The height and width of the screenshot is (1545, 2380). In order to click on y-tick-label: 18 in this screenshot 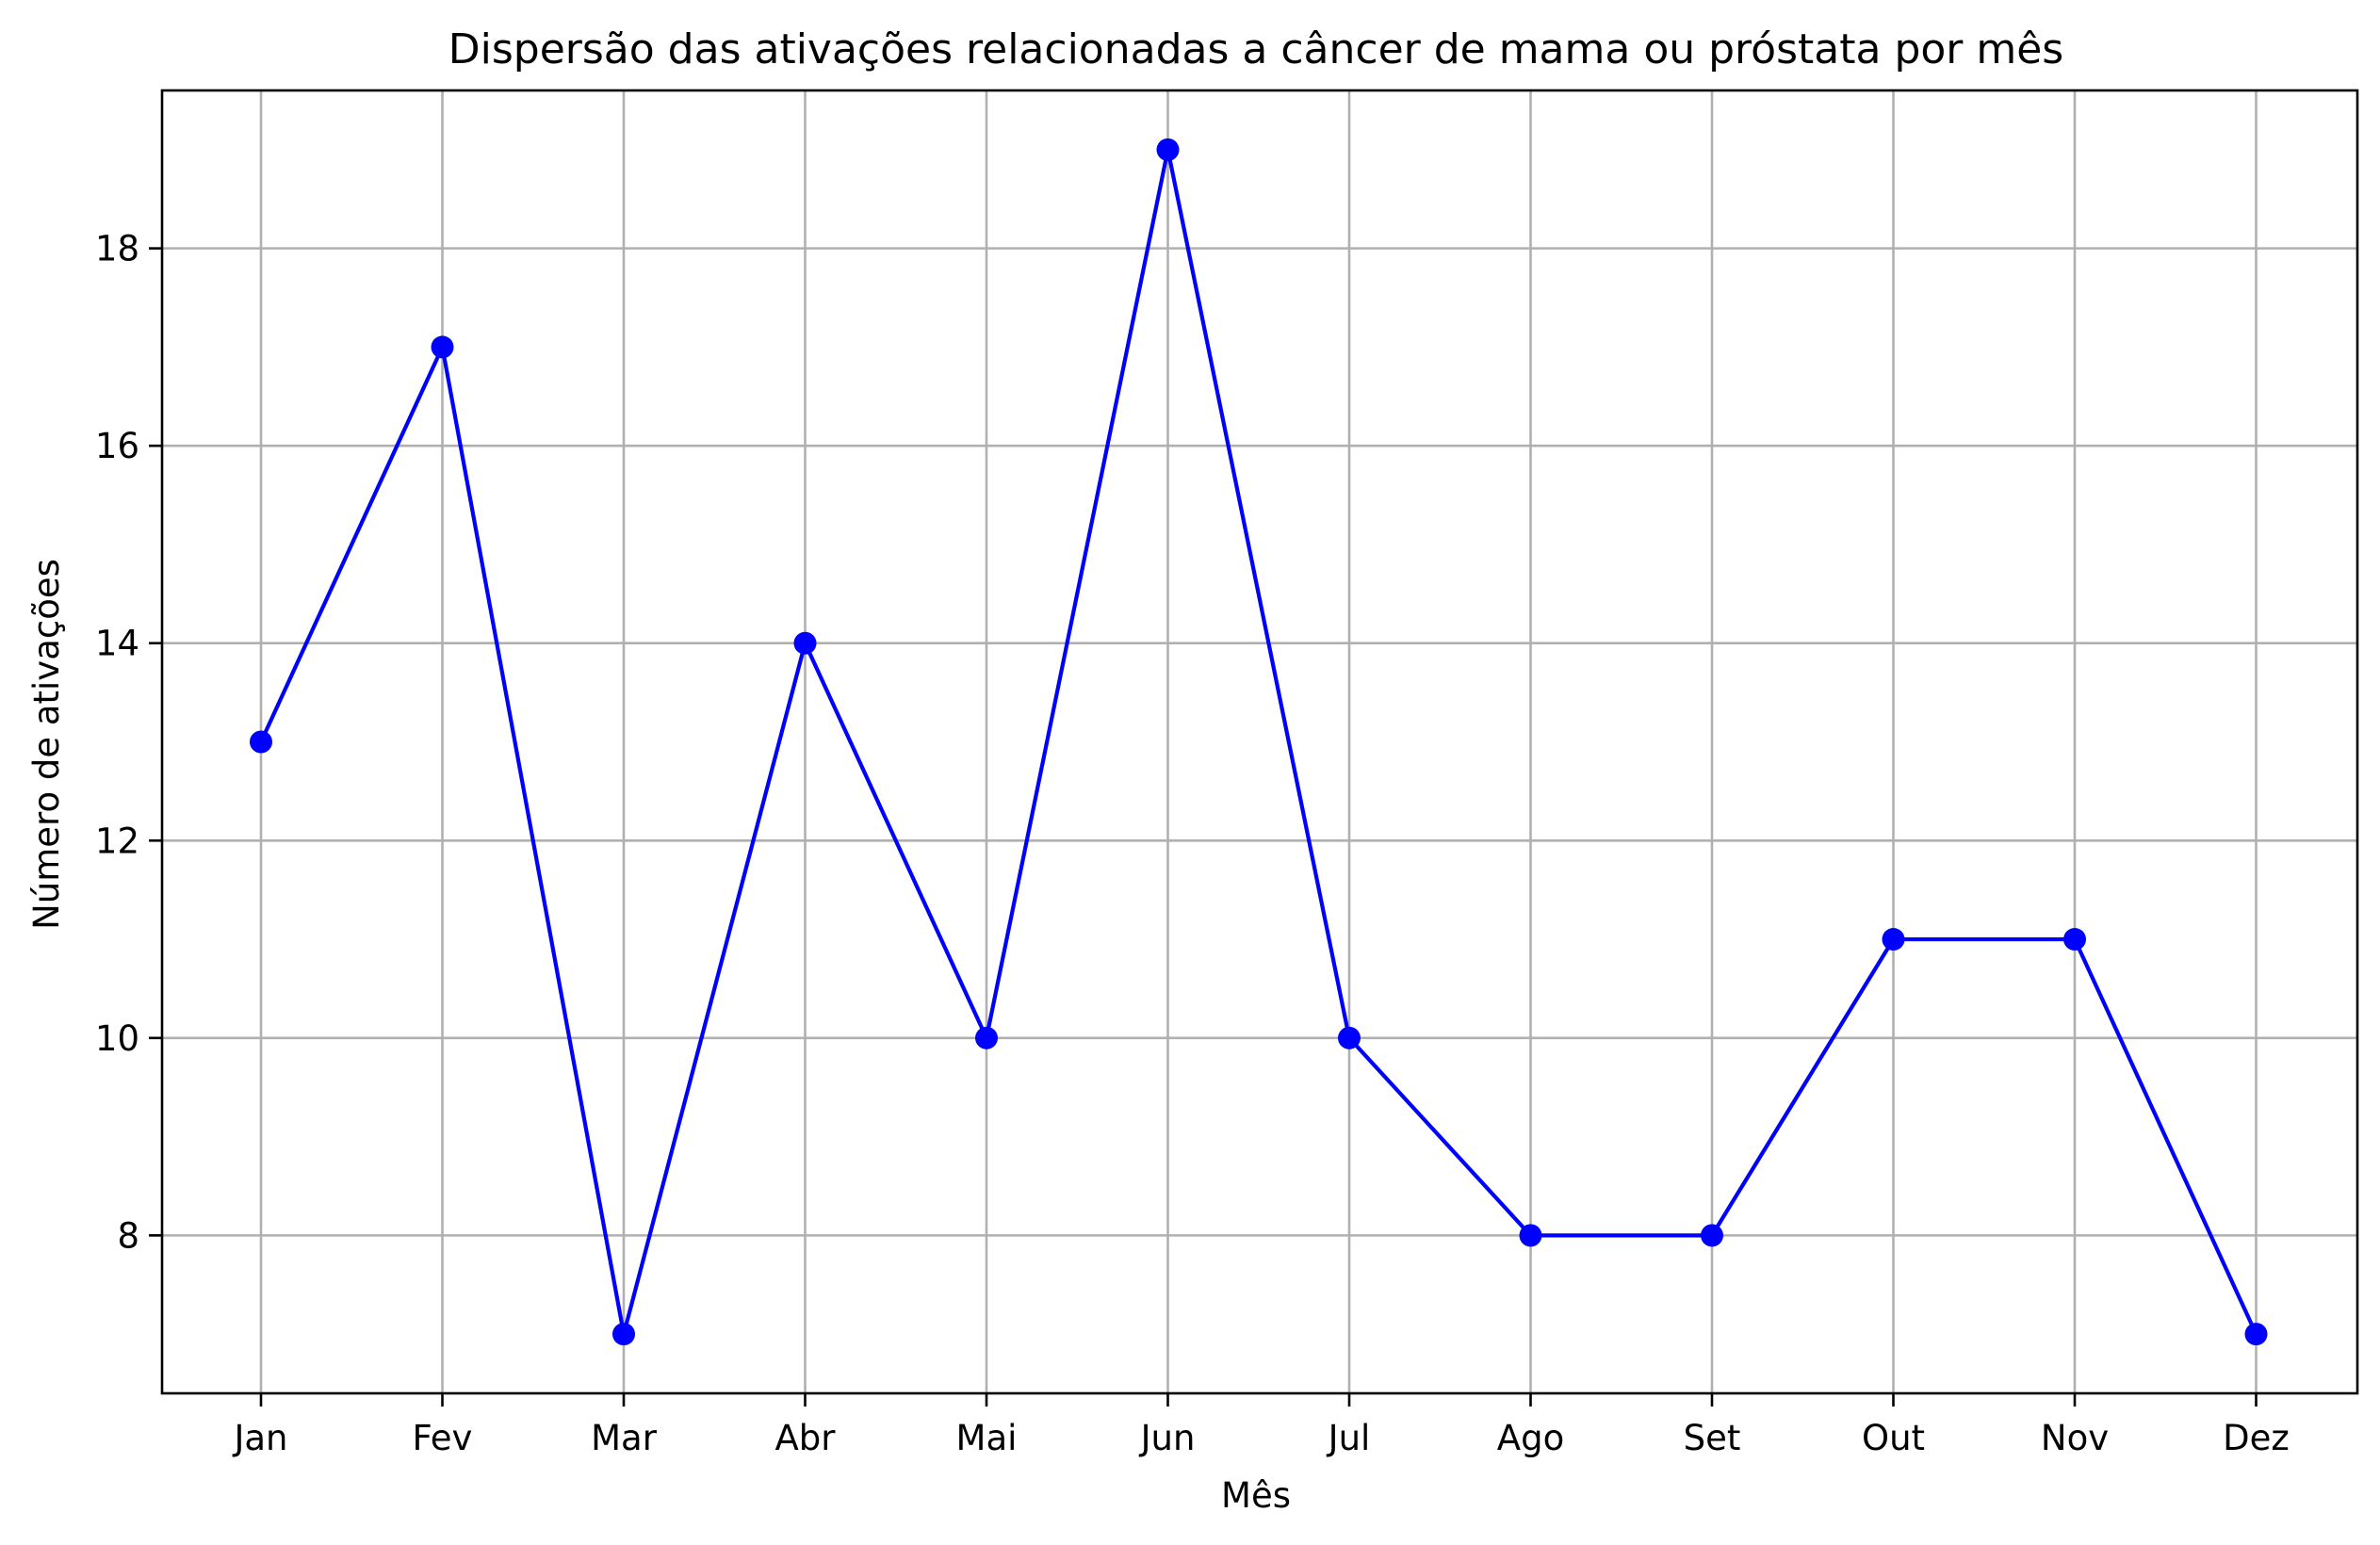, I will do `click(117, 249)`.